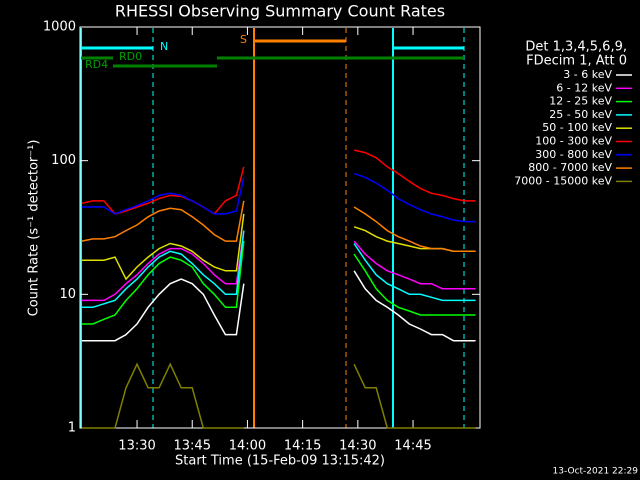 Image resolution: width=640 pixels, height=480 pixels. I want to click on timestamp: 13-Oct-2021 22:29, so click(596, 472).